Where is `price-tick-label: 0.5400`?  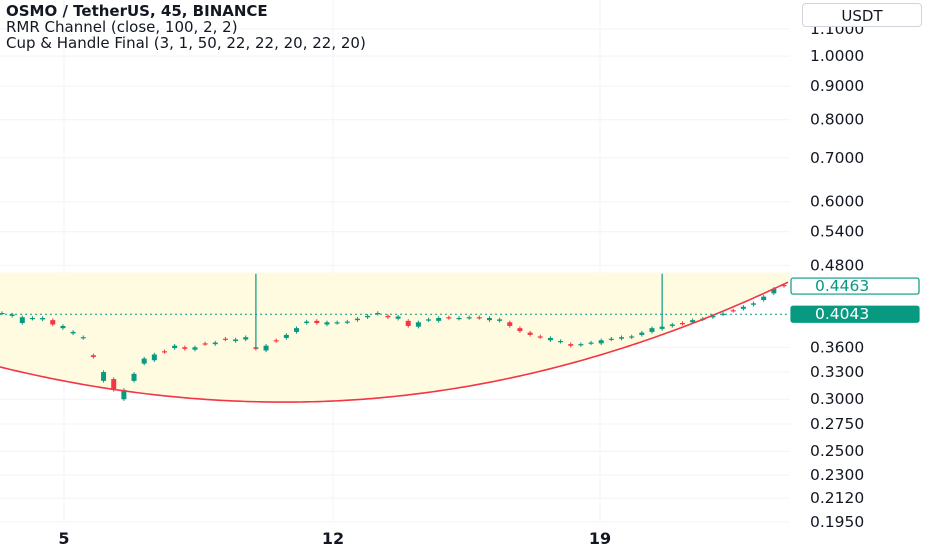
price-tick-label: 0.5400 is located at coordinates (837, 232).